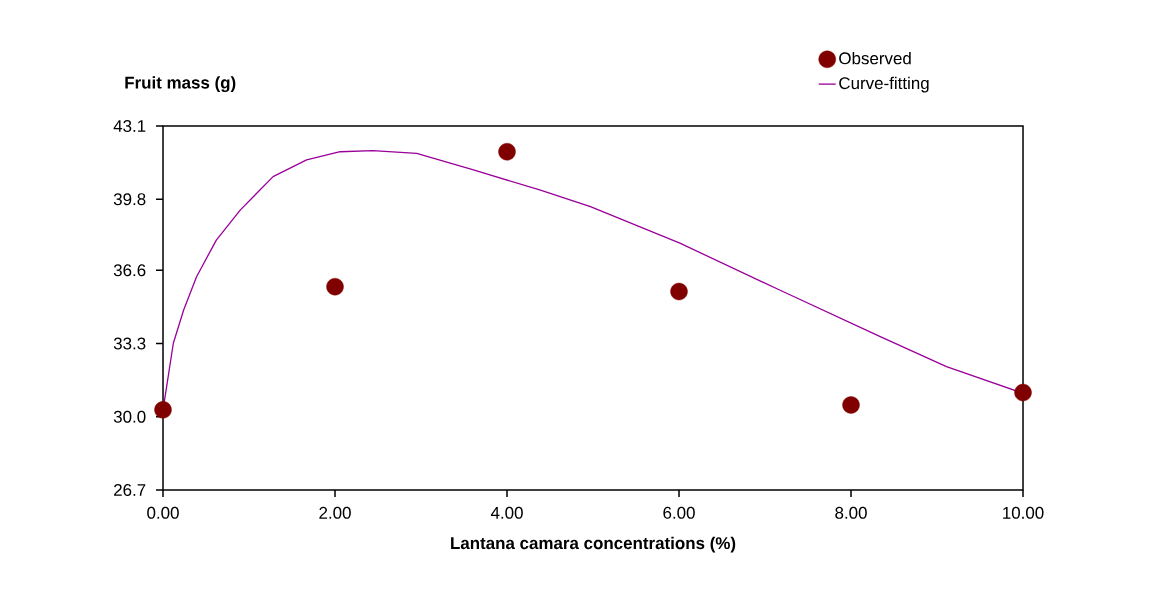 The width and height of the screenshot is (1164, 595). Describe the element at coordinates (129, 270) in the screenshot. I see `y-tick-label: 36.6` at that location.